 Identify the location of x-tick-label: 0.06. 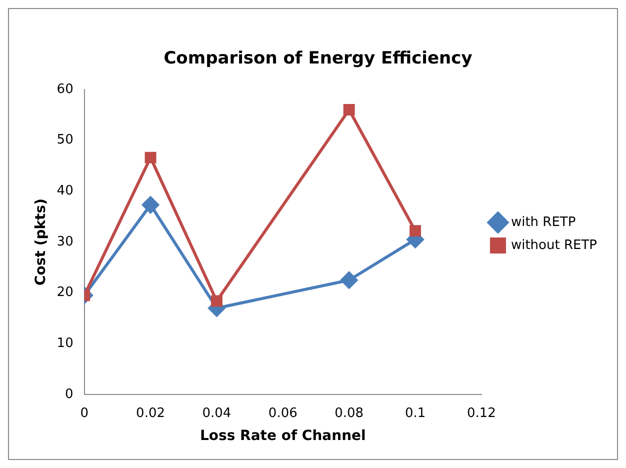
(283, 413).